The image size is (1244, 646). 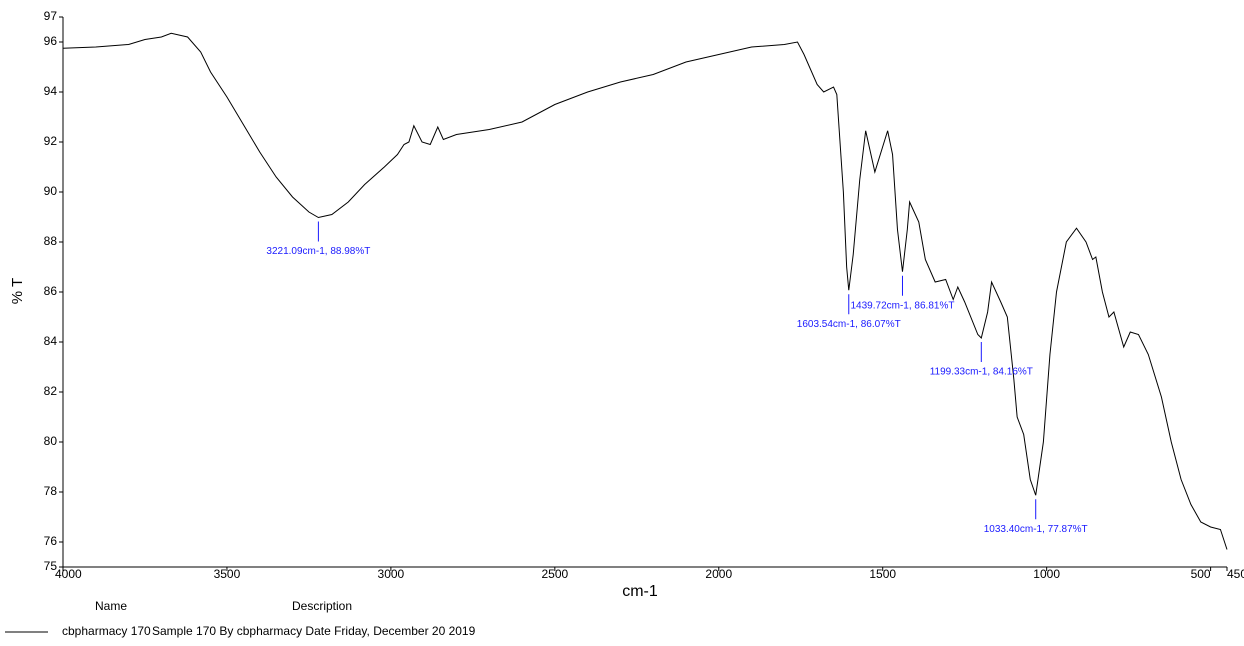 What do you see at coordinates (51, 91) in the screenshot?
I see `y-tick-label: 94` at bounding box center [51, 91].